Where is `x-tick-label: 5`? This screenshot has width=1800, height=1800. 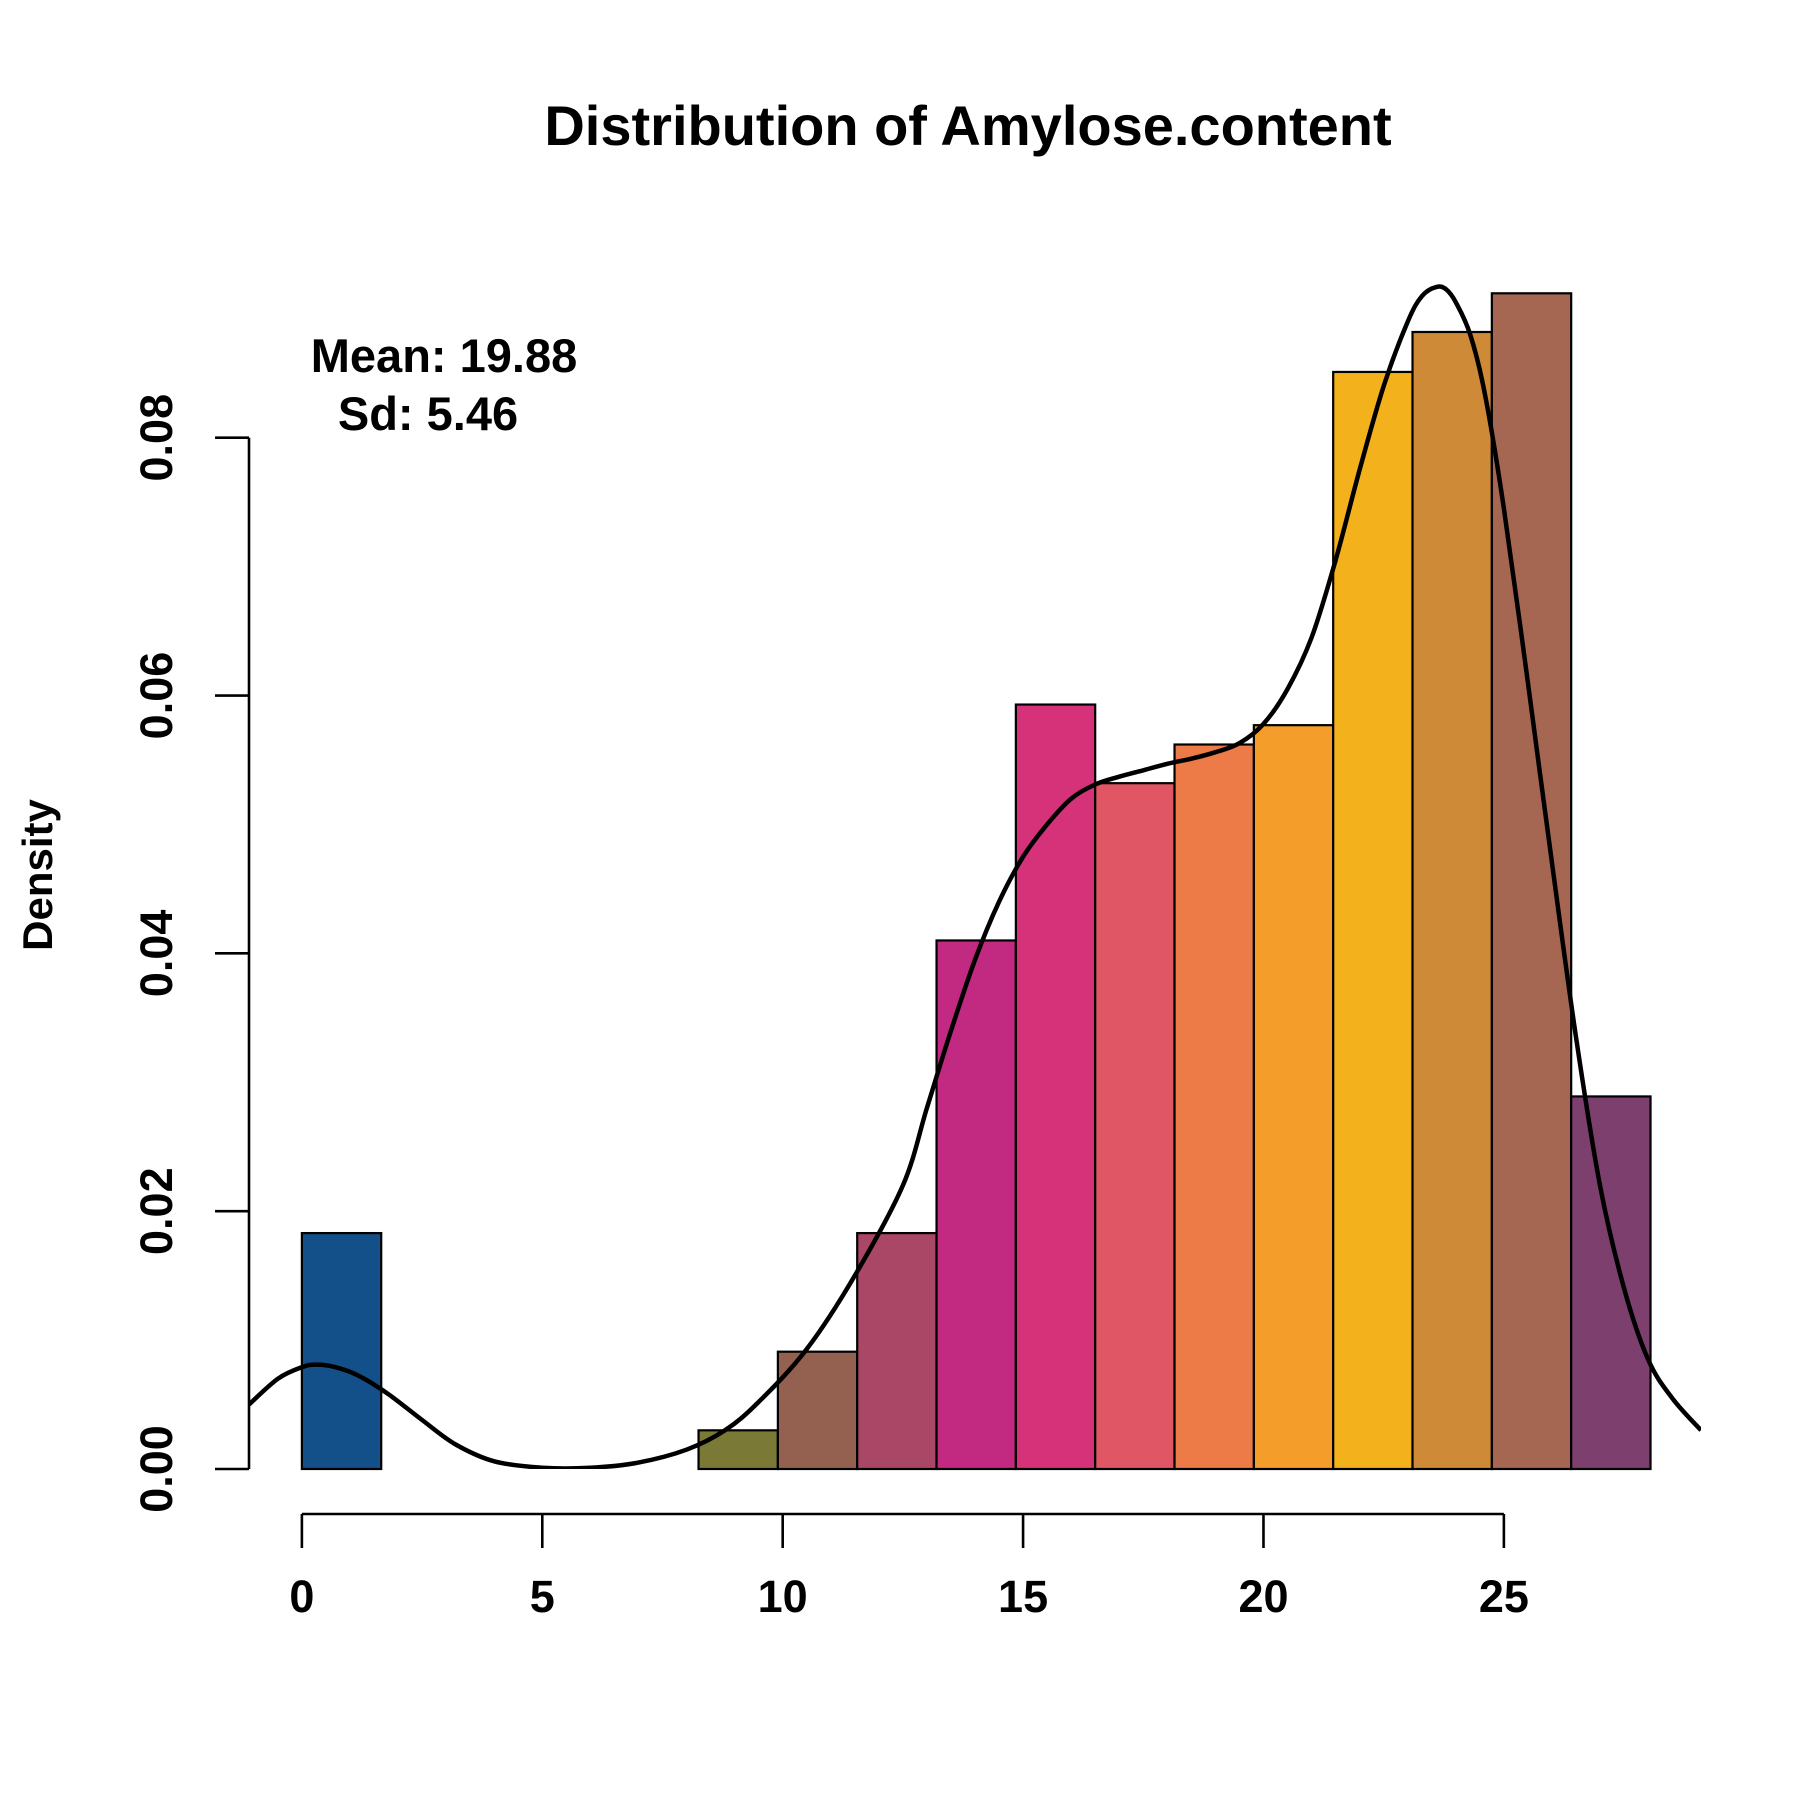
x-tick-label: 5 is located at coordinates (542, 1596).